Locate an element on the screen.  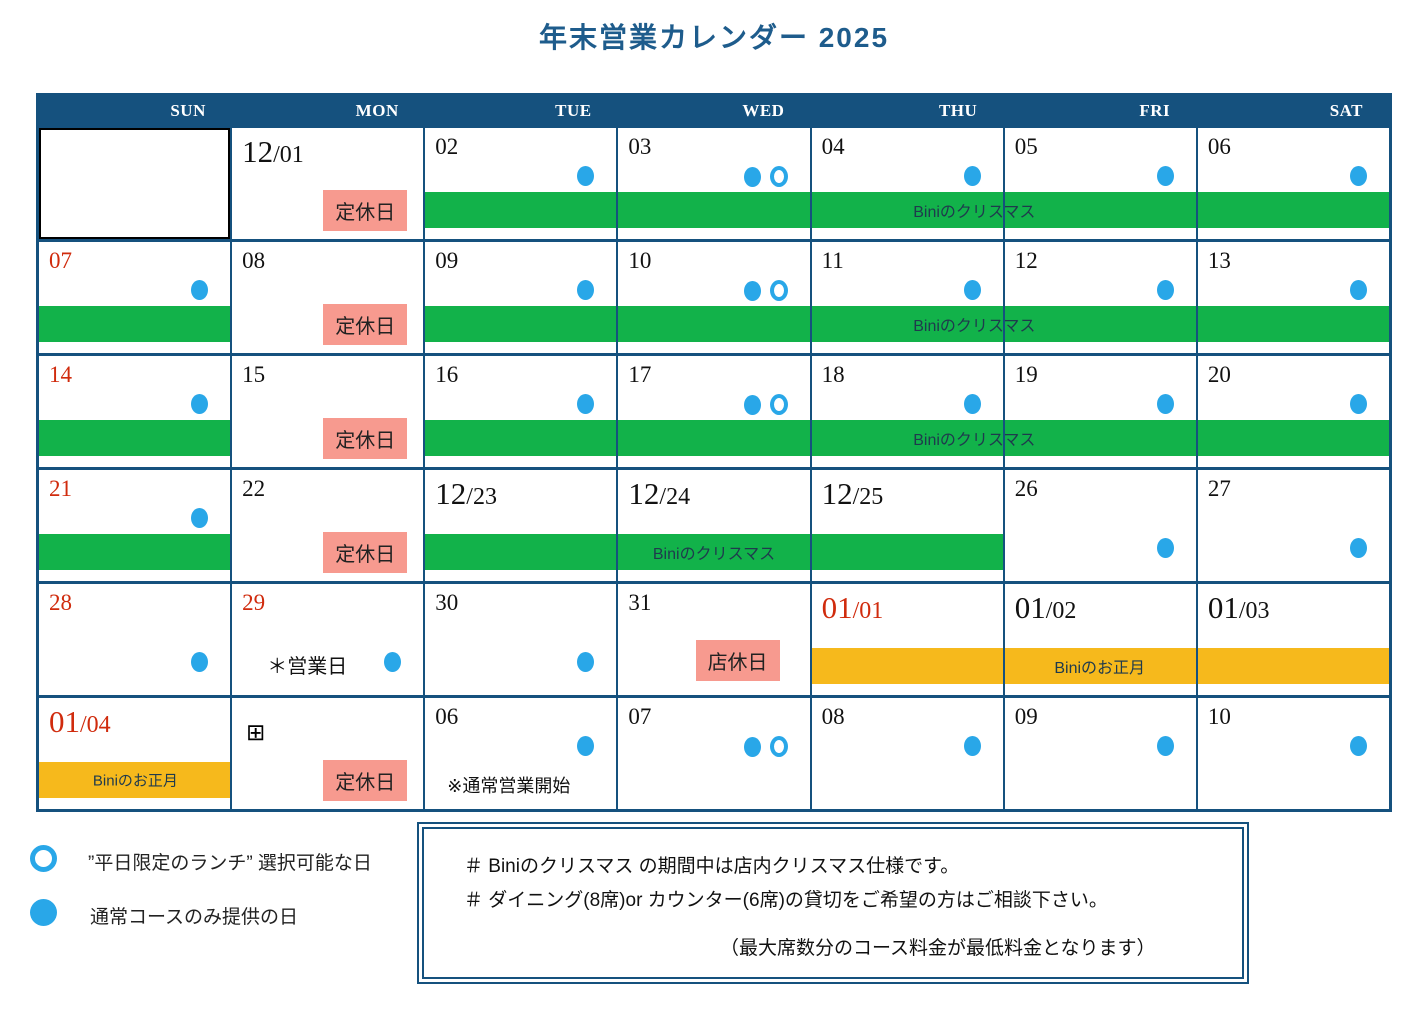
date-label: 11 is located at coordinates (832, 260).